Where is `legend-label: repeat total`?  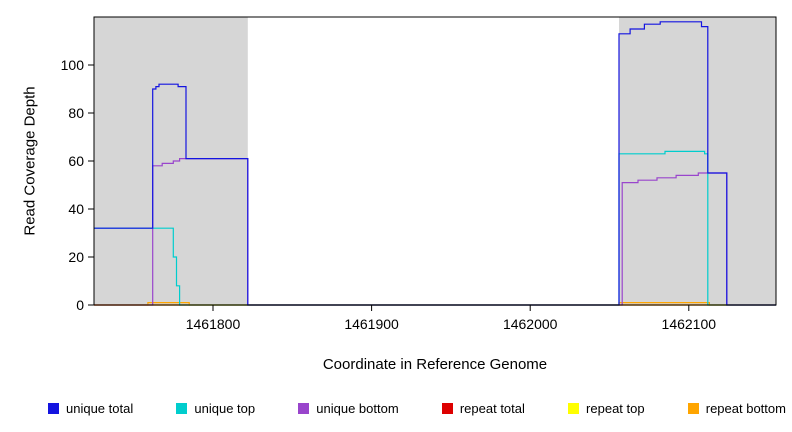 legend-label: repeat total is located at coordinates (492, 408).